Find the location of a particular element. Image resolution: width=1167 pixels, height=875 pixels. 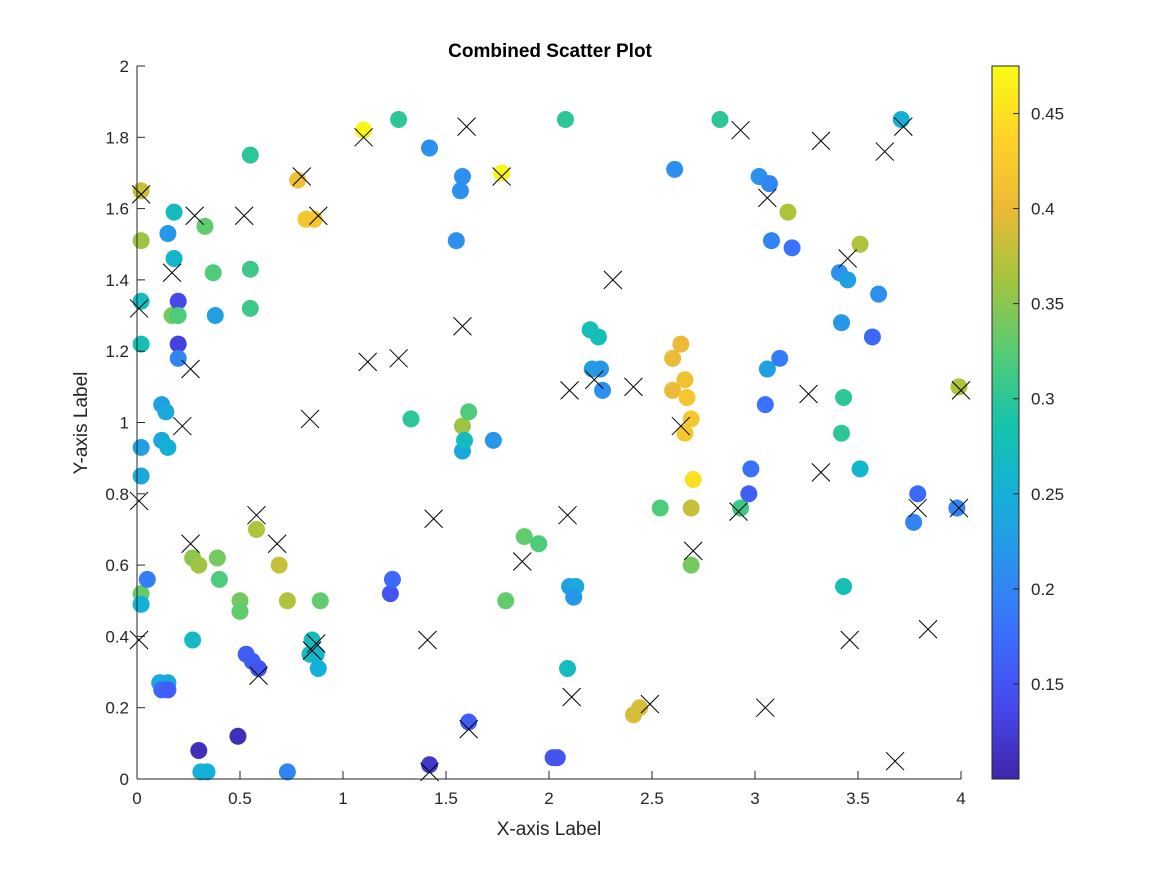

x-tick-label: 0 is located at coordinates (136, 798).